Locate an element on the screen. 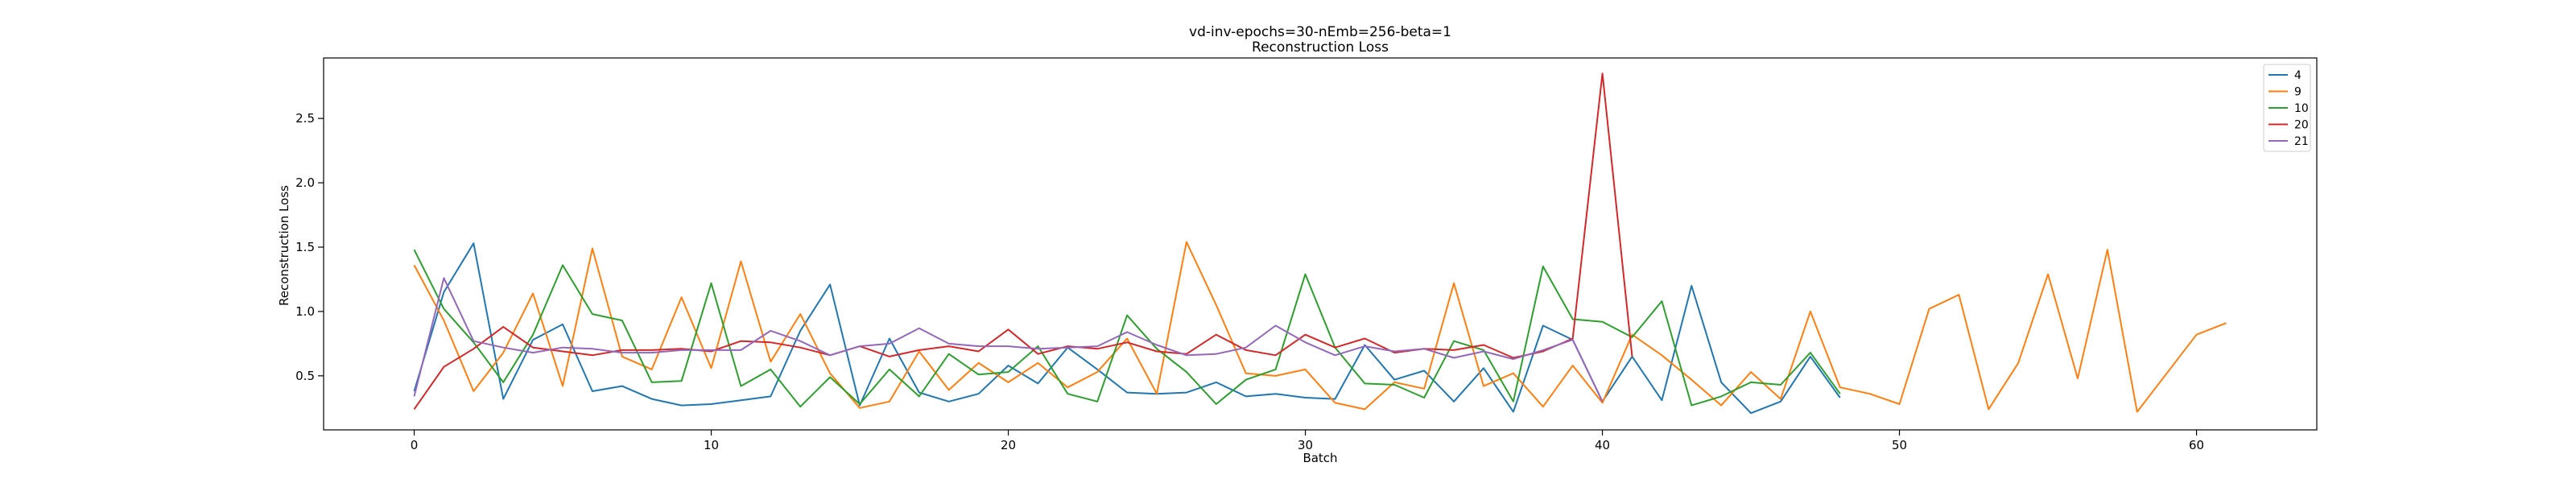 This screenshot has width=2576, height=483. y-tick-label: 2.5 is located at coordinates (305, 118).